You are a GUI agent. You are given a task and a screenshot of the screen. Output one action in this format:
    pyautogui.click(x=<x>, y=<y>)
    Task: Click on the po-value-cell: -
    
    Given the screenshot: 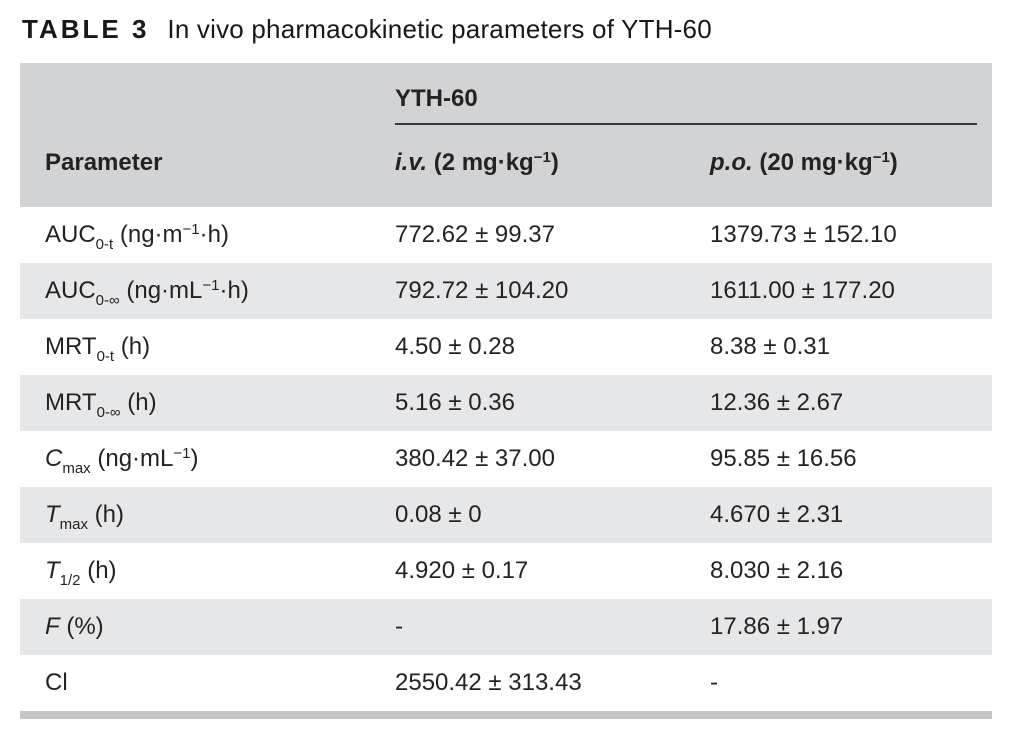 What is the action you would take?
    pyautogui.click(x=714, y=682)
    